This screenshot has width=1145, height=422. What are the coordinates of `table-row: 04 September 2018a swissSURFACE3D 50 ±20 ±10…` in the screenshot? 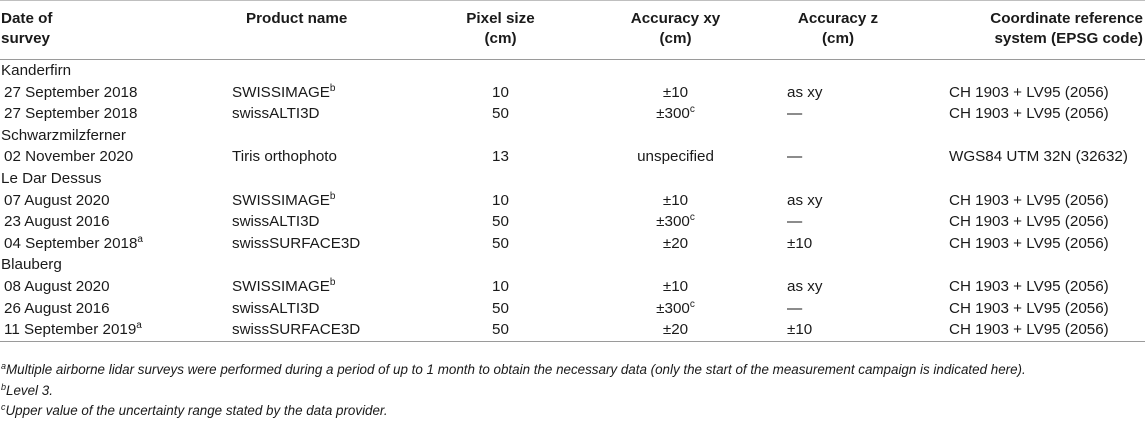 It's located at (572, 244).